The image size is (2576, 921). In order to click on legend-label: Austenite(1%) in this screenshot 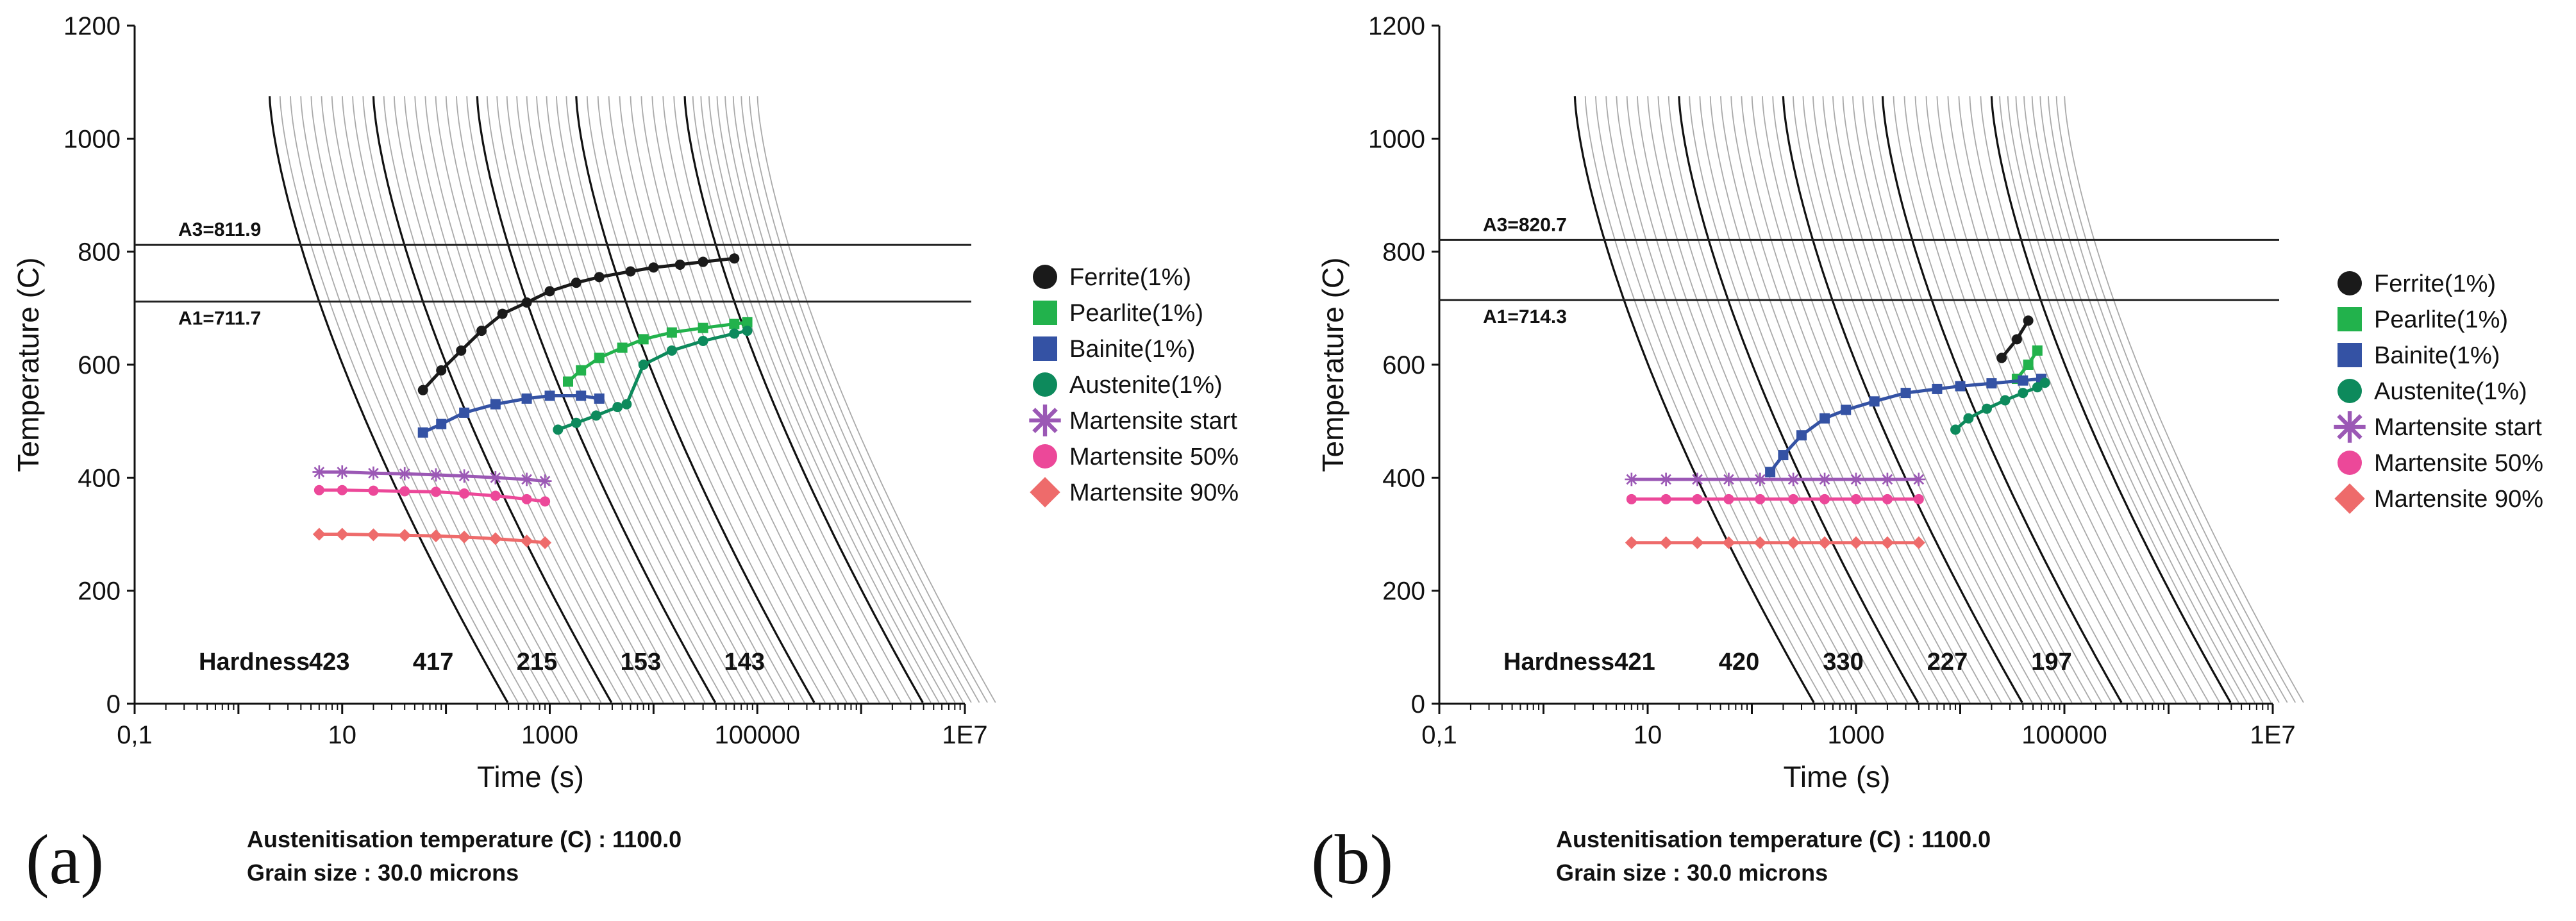, I will do `click(2450, 391)`.